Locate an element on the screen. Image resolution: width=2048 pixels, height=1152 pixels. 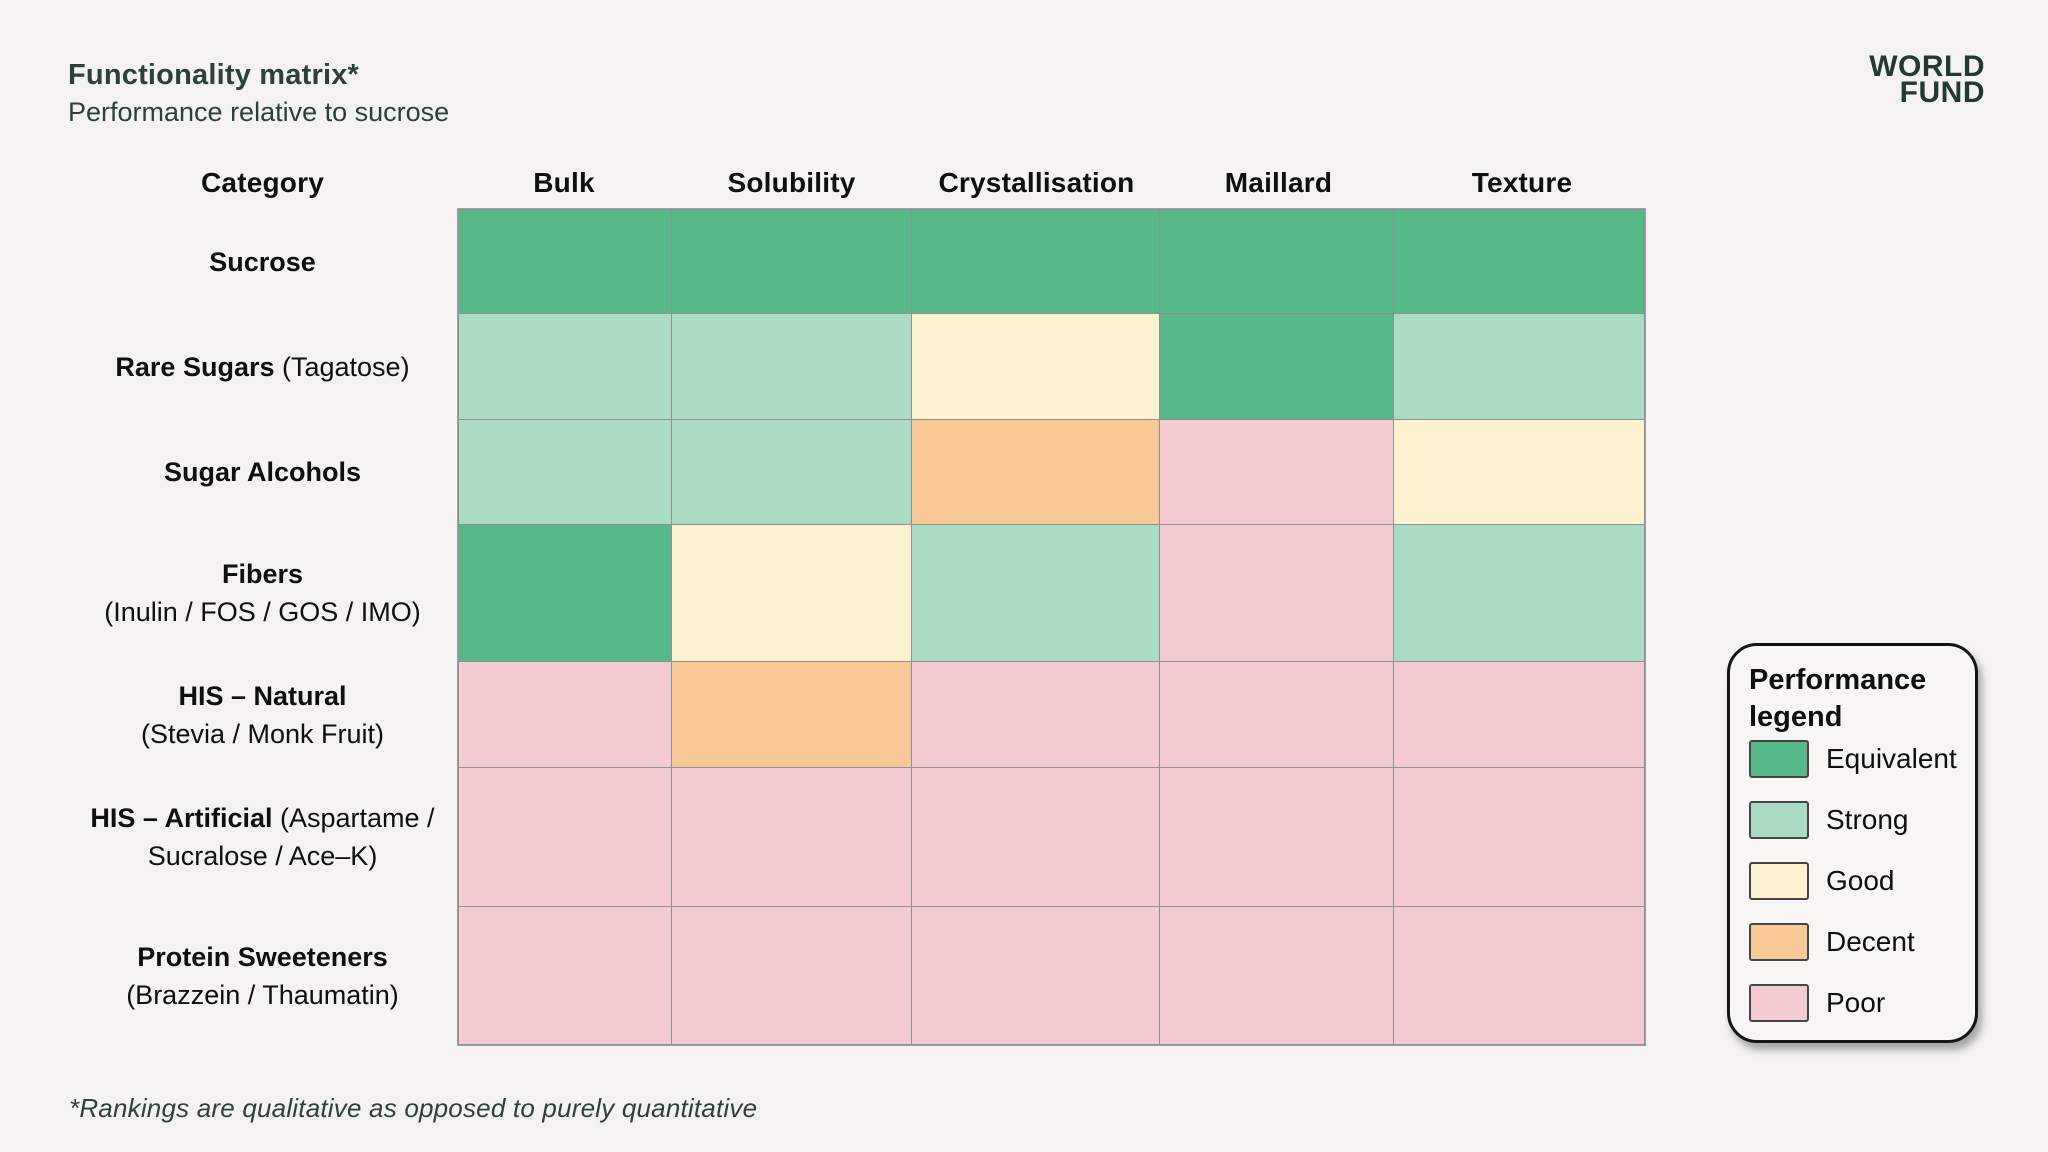
cell-his-natural-texture is located at coordinates (1519, 714).